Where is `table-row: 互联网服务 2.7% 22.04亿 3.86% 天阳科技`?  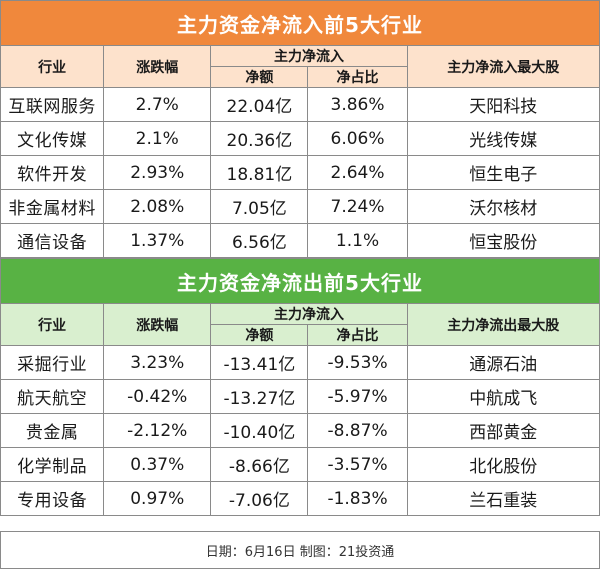 table-row: 互联网服务 2.7% 22.04亿 3.86% 天阳科技 is located at coordinates (300, 104).